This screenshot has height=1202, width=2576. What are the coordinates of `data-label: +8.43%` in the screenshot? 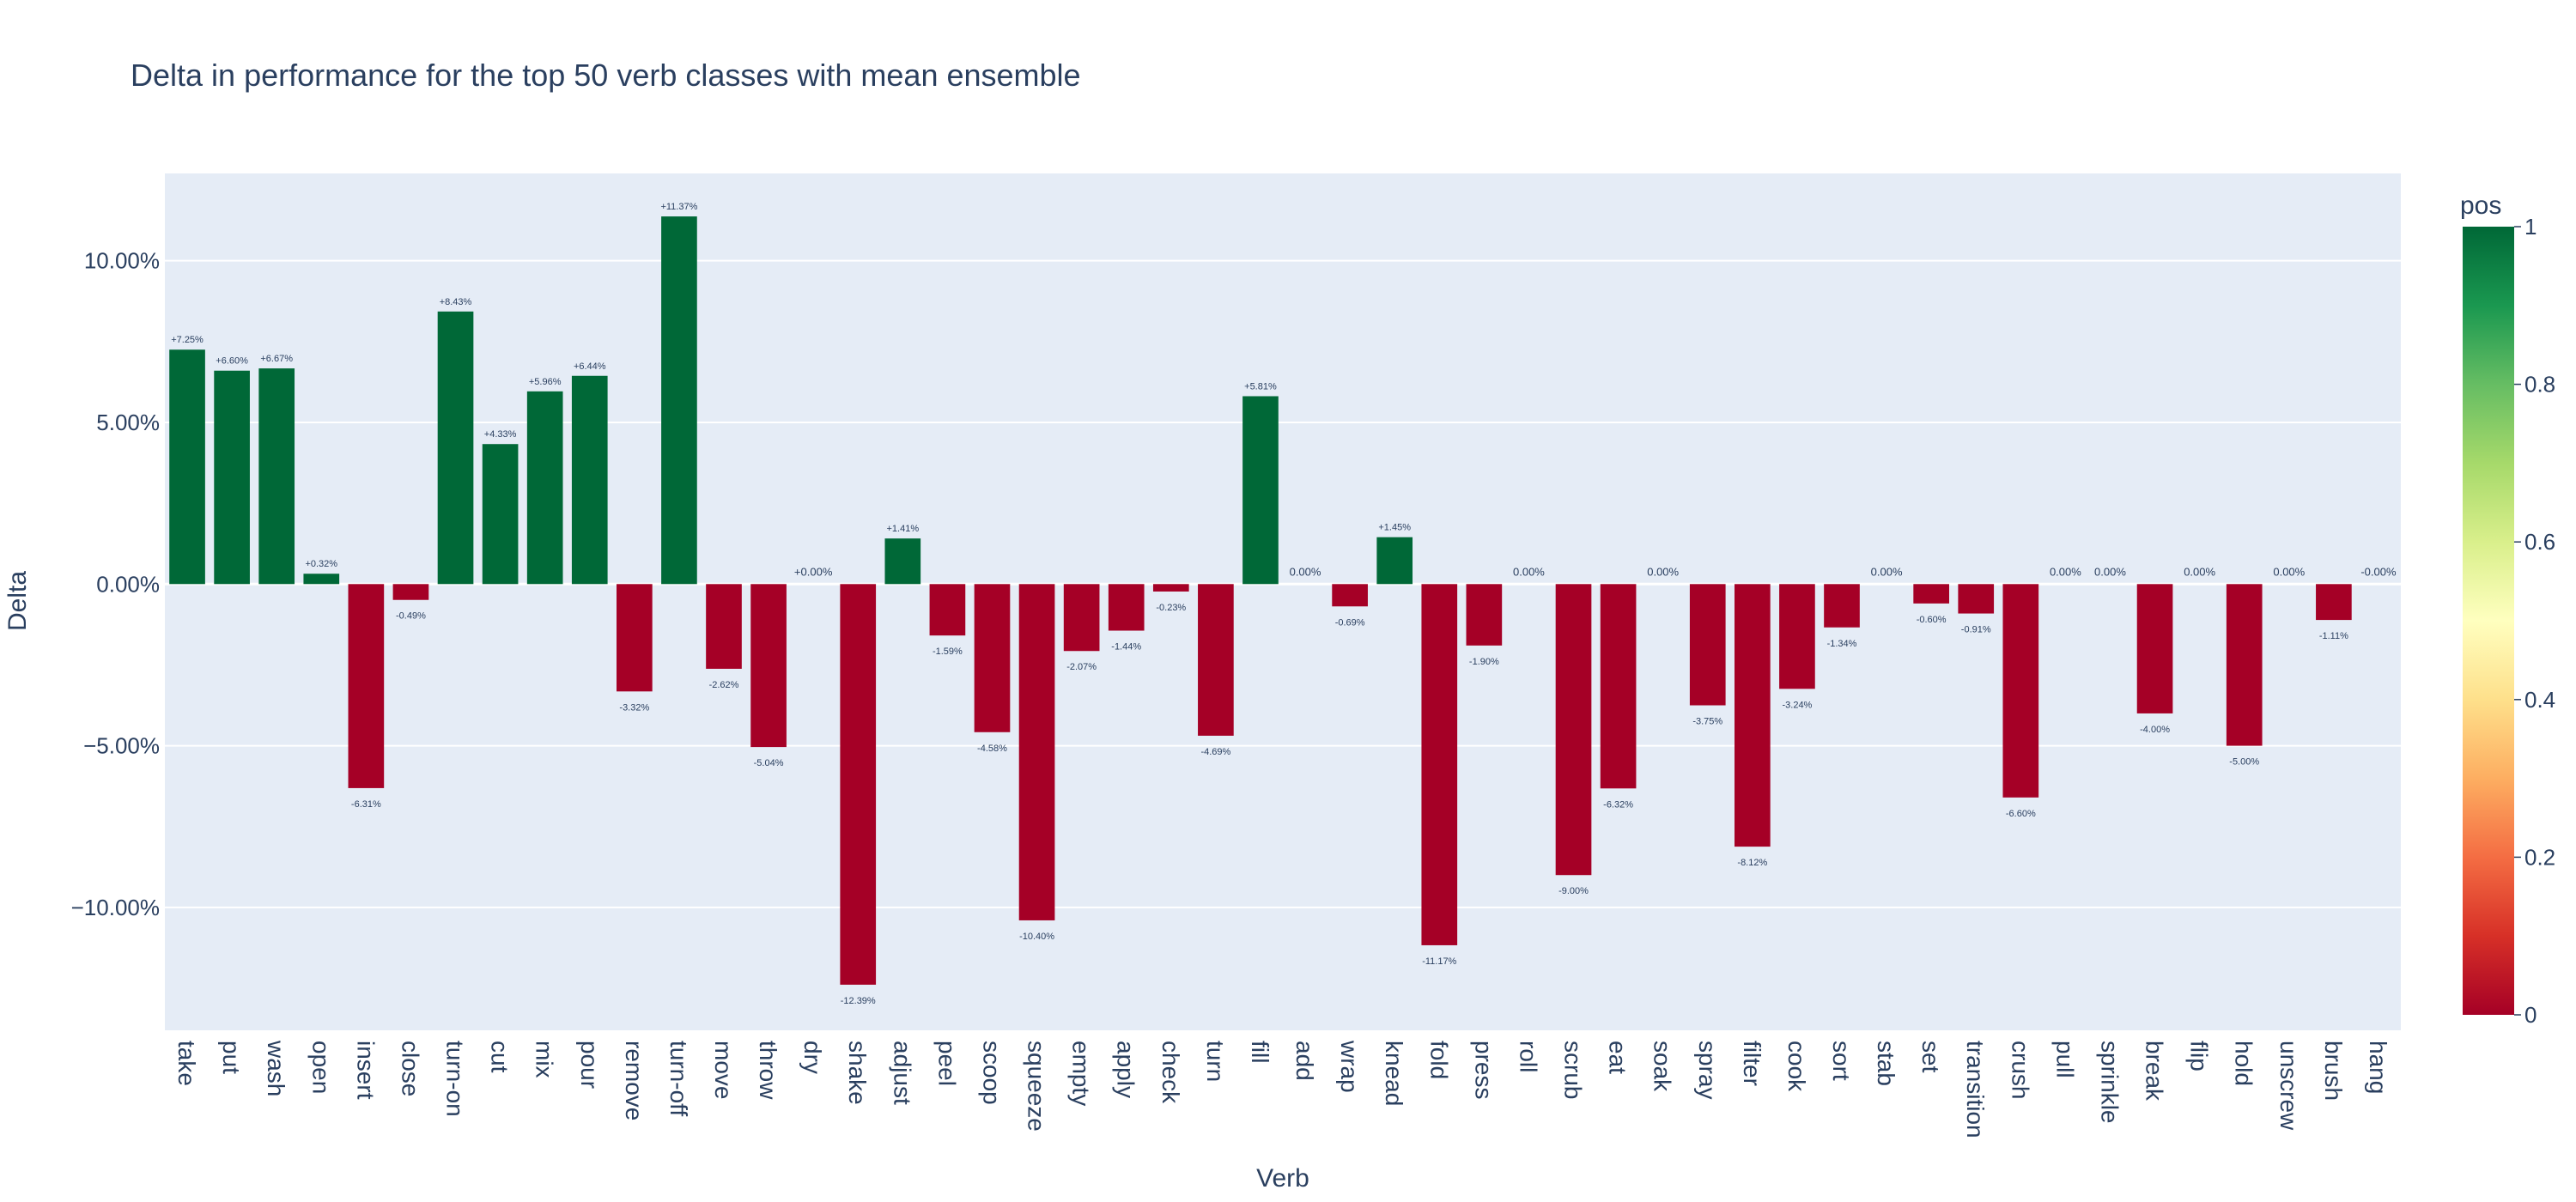 It's located at (456, 302).